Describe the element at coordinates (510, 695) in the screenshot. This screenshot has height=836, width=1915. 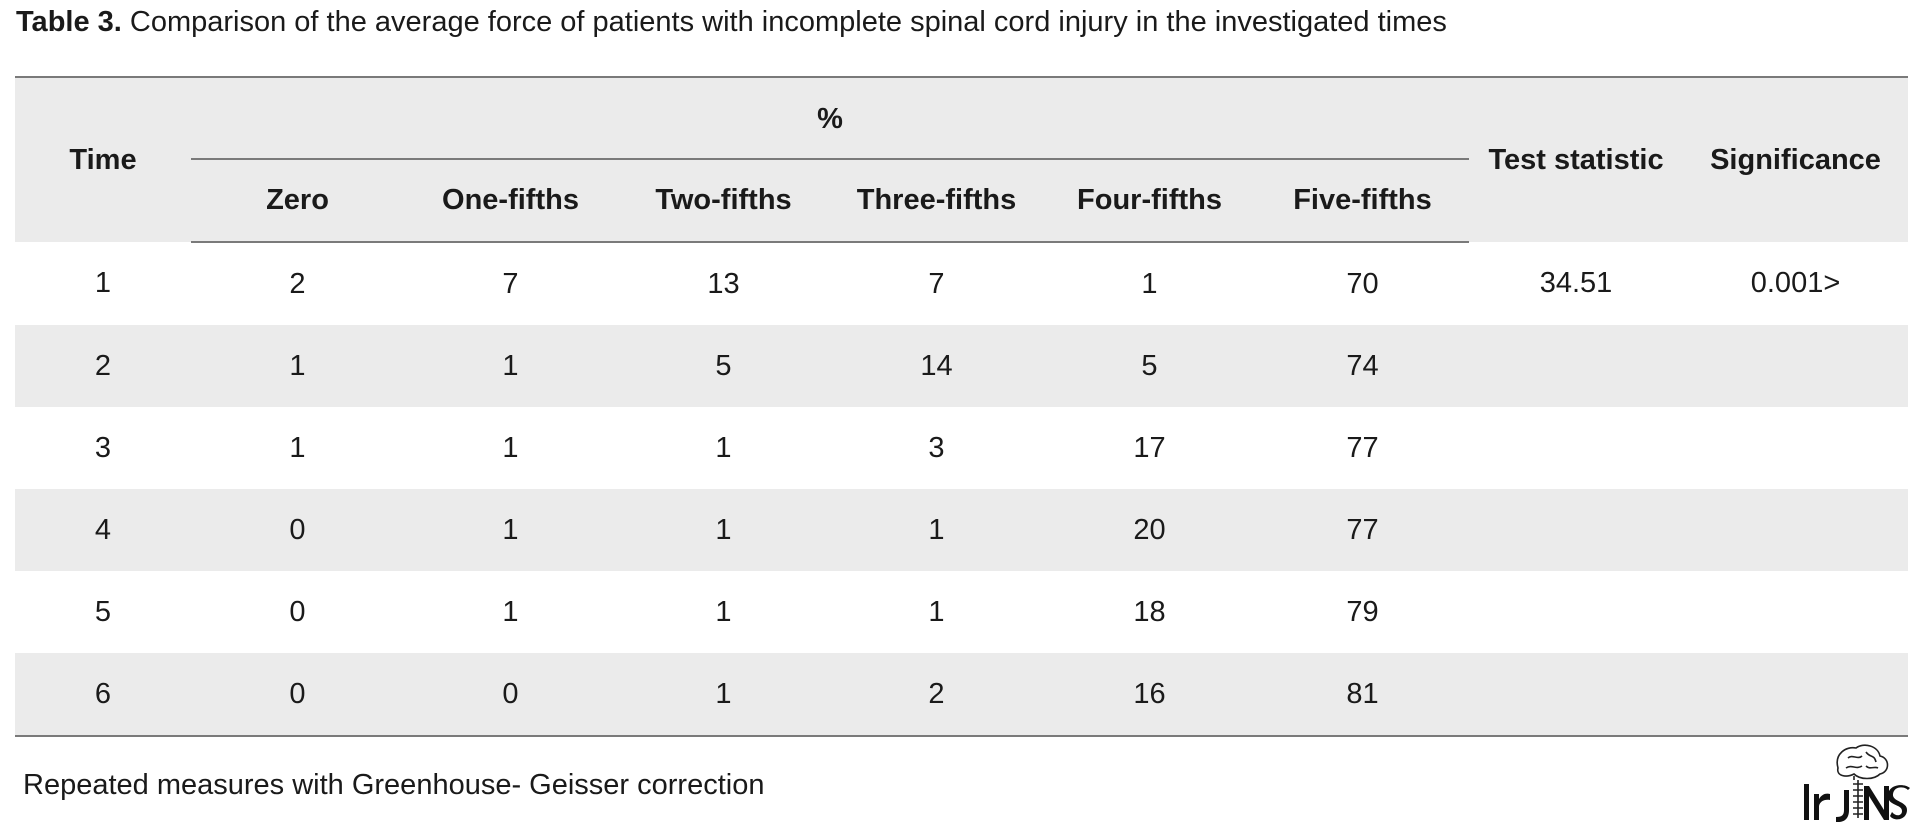
I see `cell-one-fifths: 0` at that location.